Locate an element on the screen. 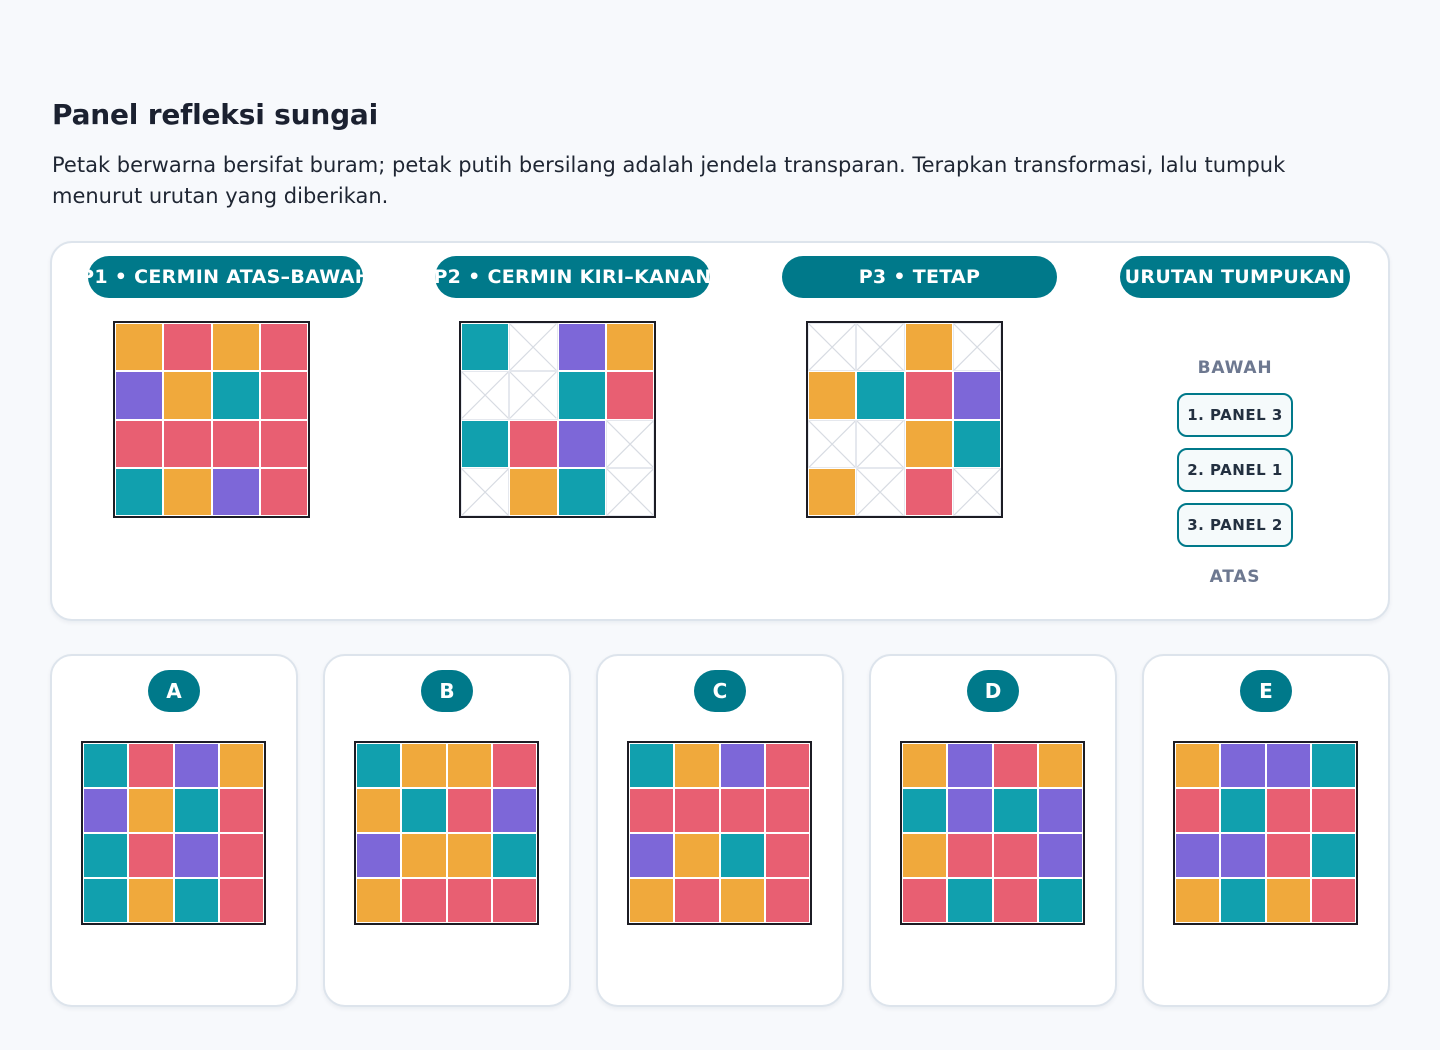 The width and height of the screenshot is (1440, 1050). stack-item-2: 2. PANEL 1 is located at coordinates (1235, 470).